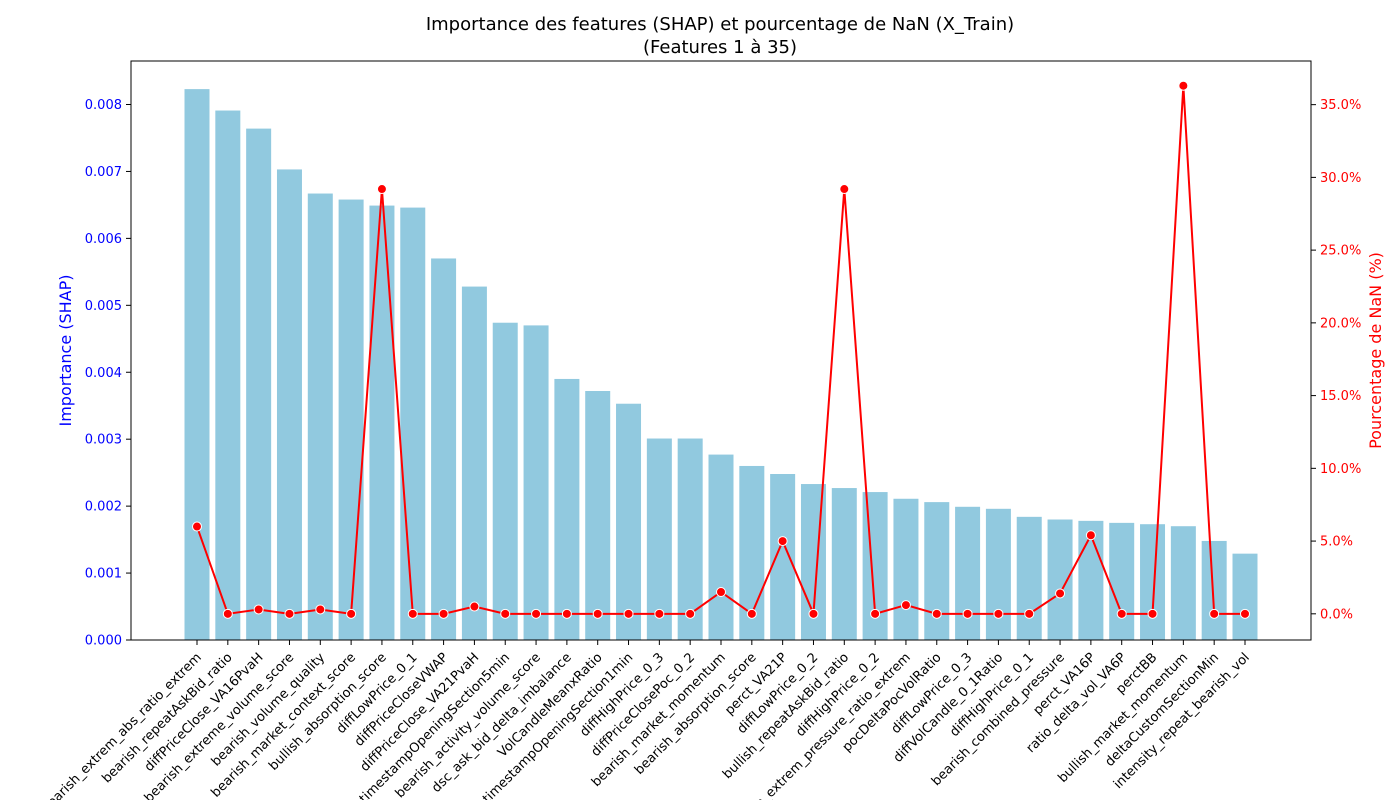 This screenshot has width=1400, height=800. What do you see at coordinates (1340, 469) in the screenshot?
I see `right-tick-label: 10.0%` at bounding box center [1340, 469].